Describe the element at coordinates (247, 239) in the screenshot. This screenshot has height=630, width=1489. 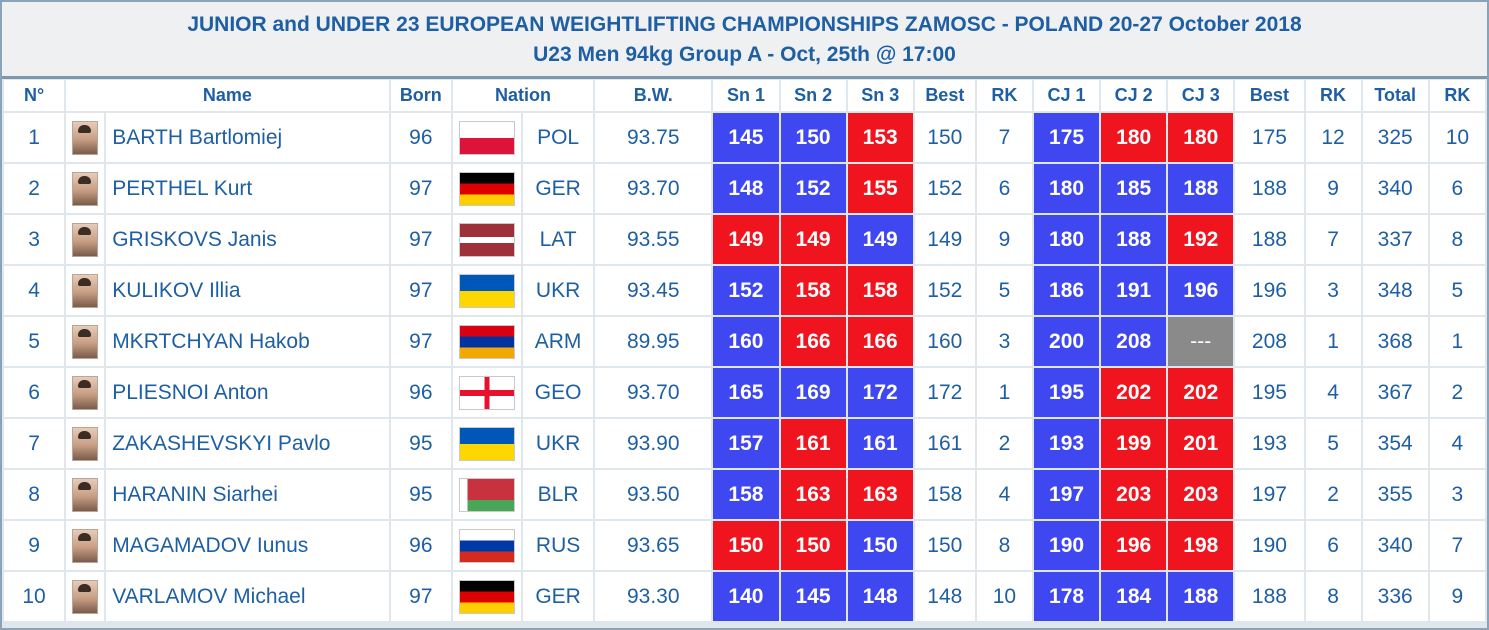
I see `athlete-name: GRISKOVS Janis` at that location.